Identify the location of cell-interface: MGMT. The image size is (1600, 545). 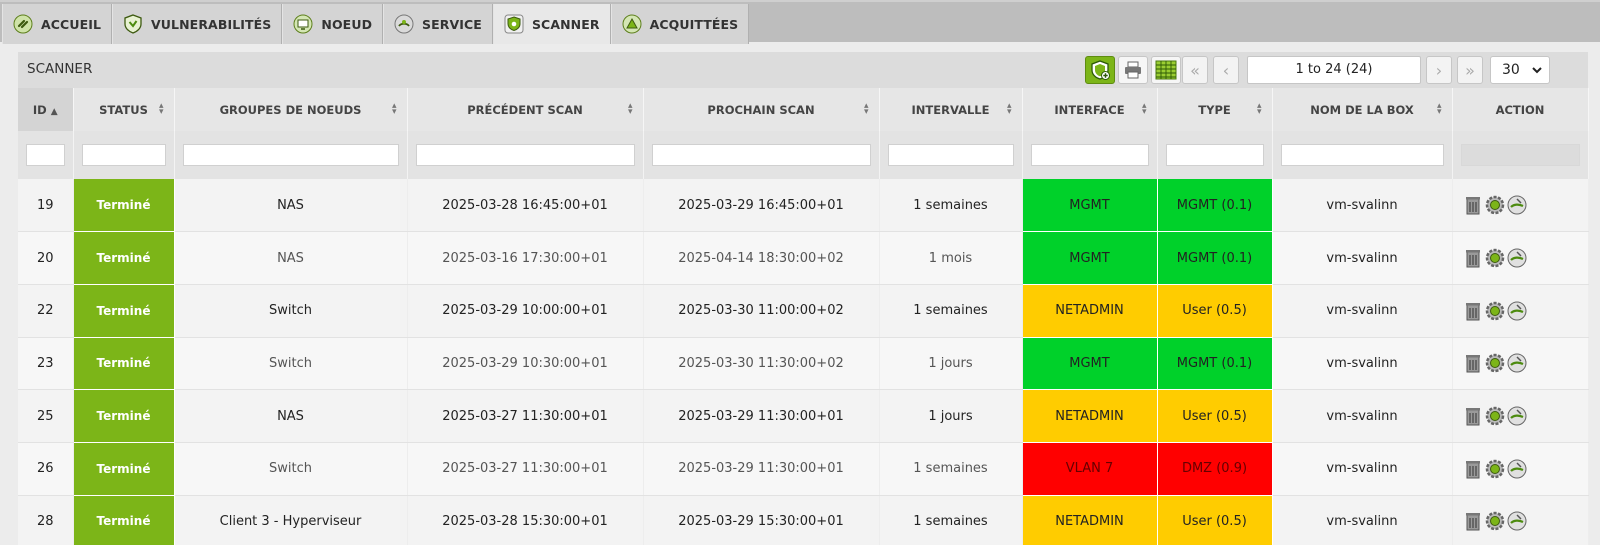
(1090, 364).